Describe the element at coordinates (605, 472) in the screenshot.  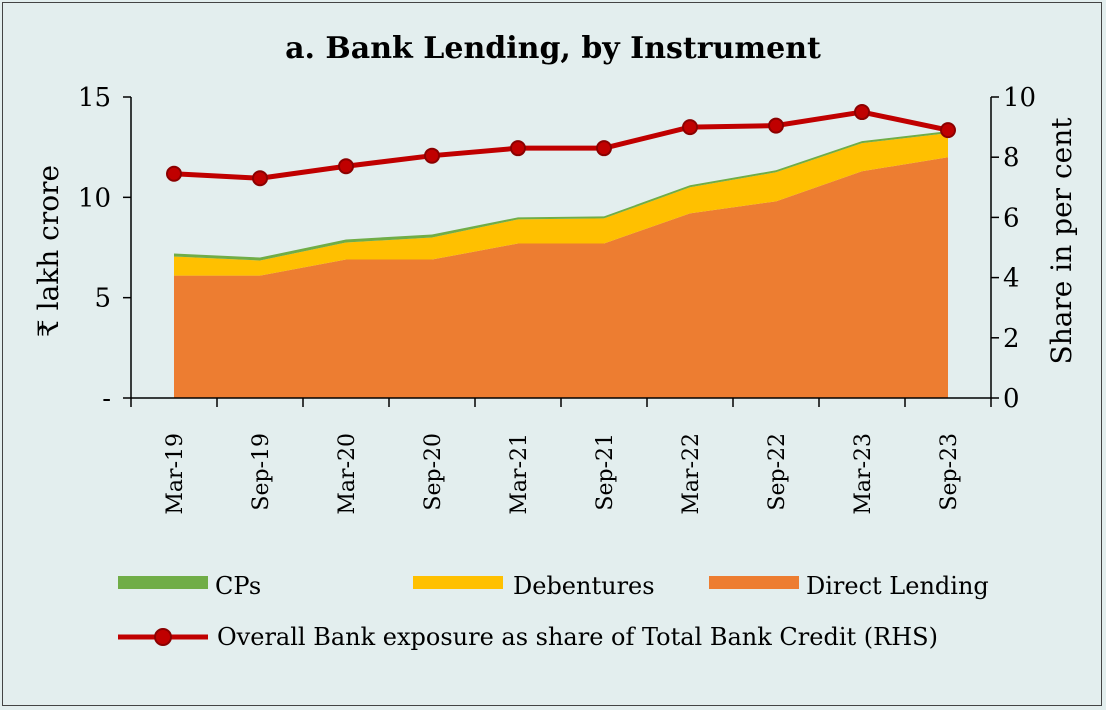
I see `x-tick-label: Sep-21` at that location.